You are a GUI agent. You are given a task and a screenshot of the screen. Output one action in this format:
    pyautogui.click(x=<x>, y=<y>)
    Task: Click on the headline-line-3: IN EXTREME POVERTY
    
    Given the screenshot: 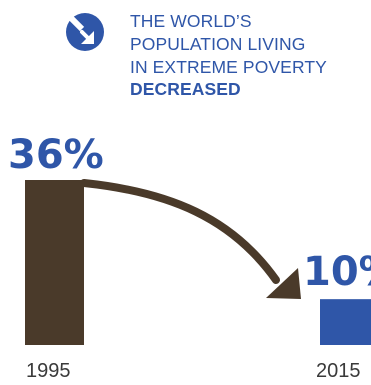 What is the action you would take?
    pyautogui.click(x=228, y=66)
    